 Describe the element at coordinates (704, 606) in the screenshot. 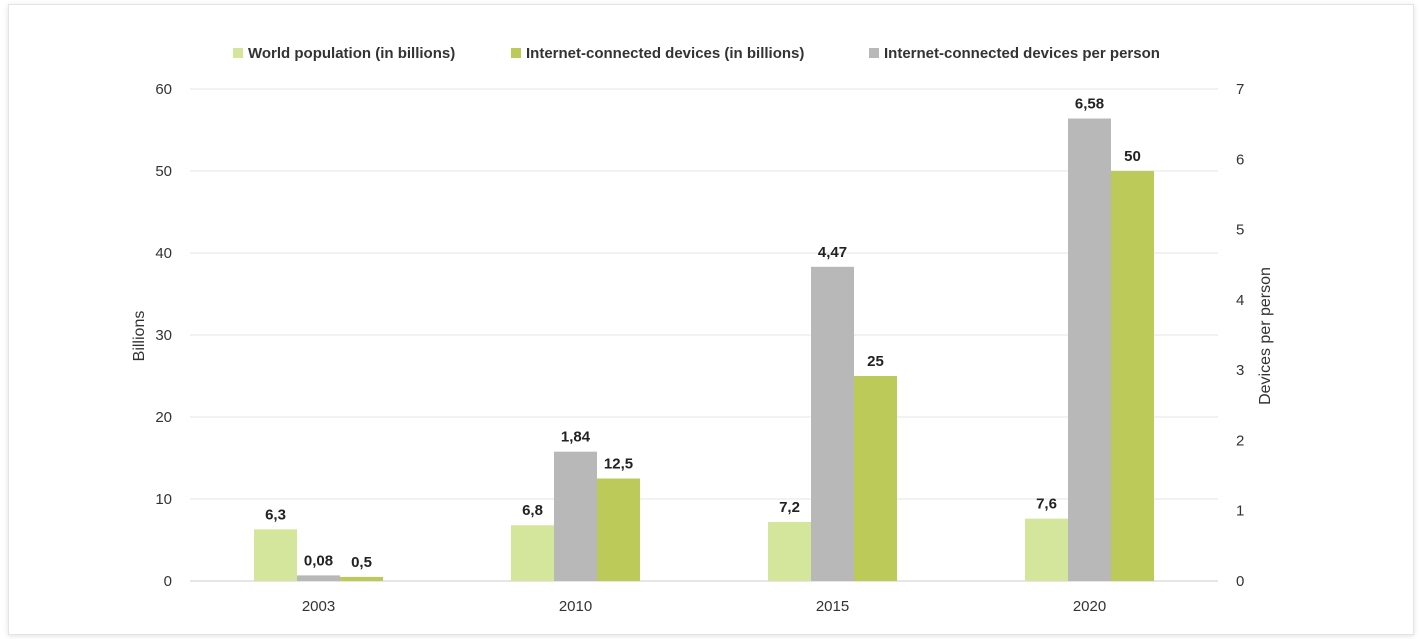

I see `x-axis-ticks: 2003 2010 2015 2020` at that location.